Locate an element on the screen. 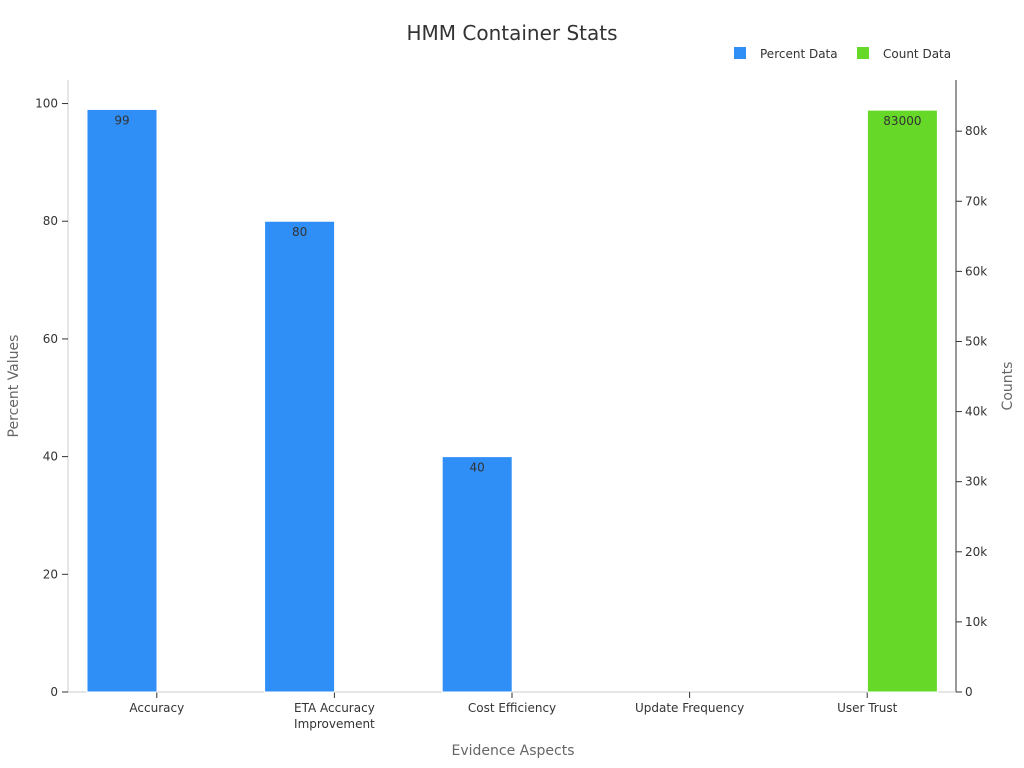 Image resolution: width=1024 pixels, height=768 pixels. x-axis-title: Evidence Aspects is located at coordinates (512, 751).